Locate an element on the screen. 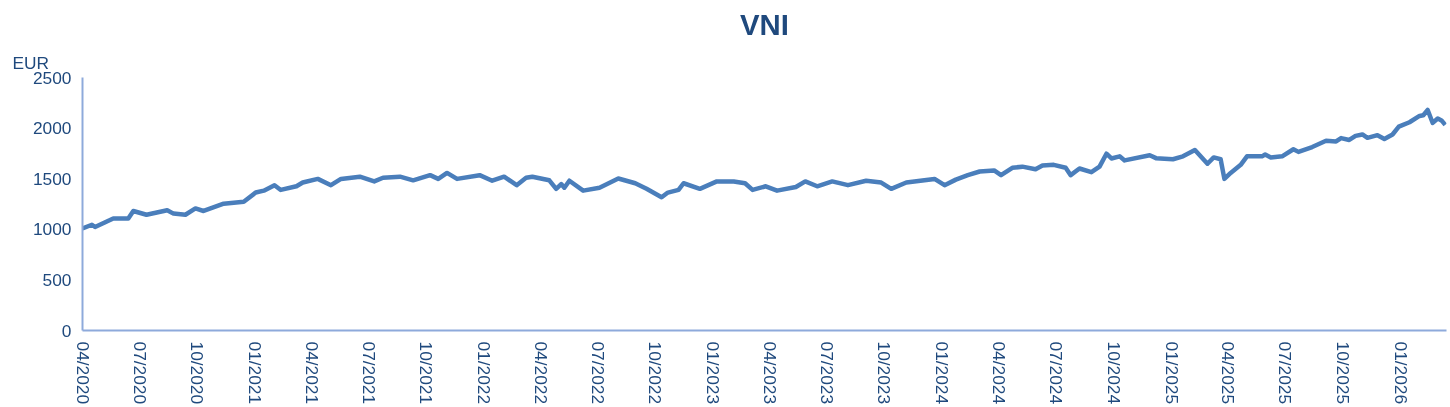 This screenshot has height=407, width=1450. chart-title: VNI is located at coordinates (764, 24).